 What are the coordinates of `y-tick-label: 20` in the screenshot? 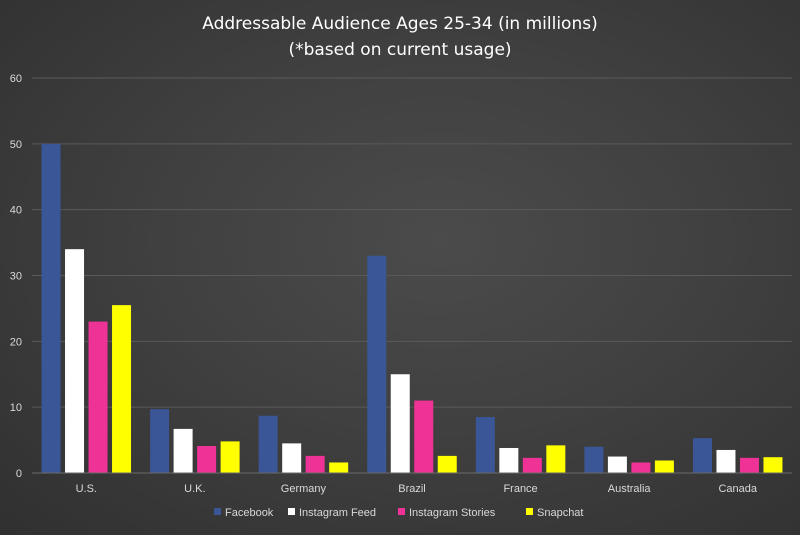 It's located at (16, 342).